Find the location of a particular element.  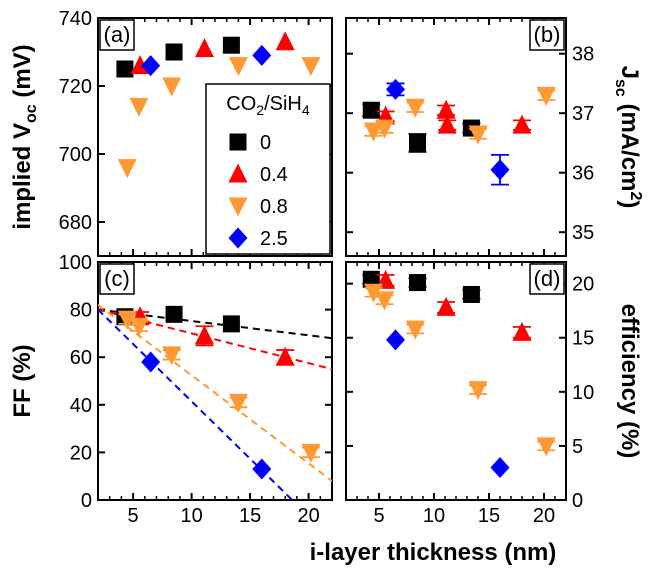

y-axis-label-voc: implied Voc (mV) is located at coordinates (24, 136).